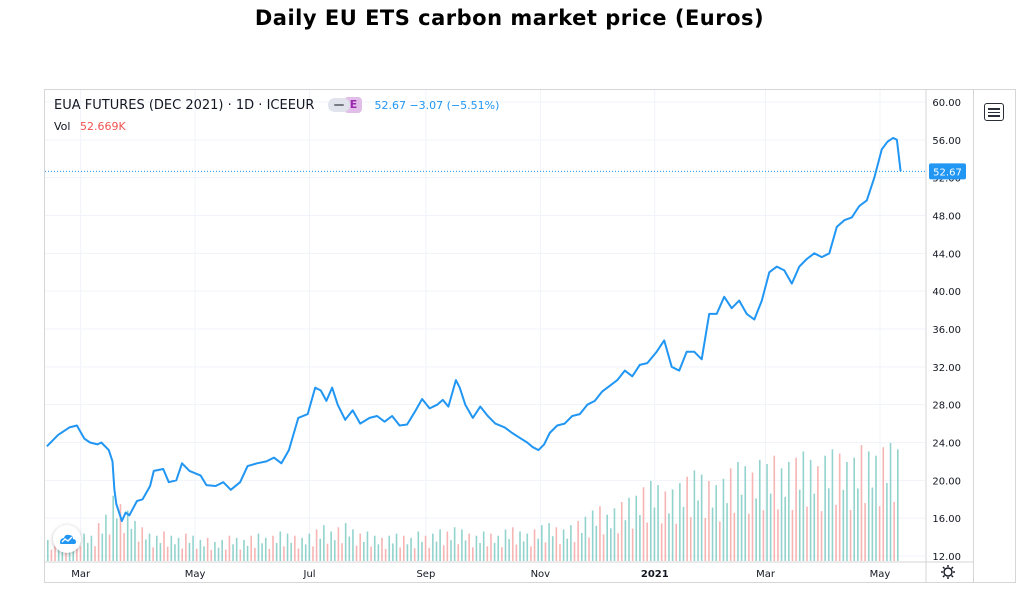  I want to click on y-tick-label: 36.00, so click(946, 330).